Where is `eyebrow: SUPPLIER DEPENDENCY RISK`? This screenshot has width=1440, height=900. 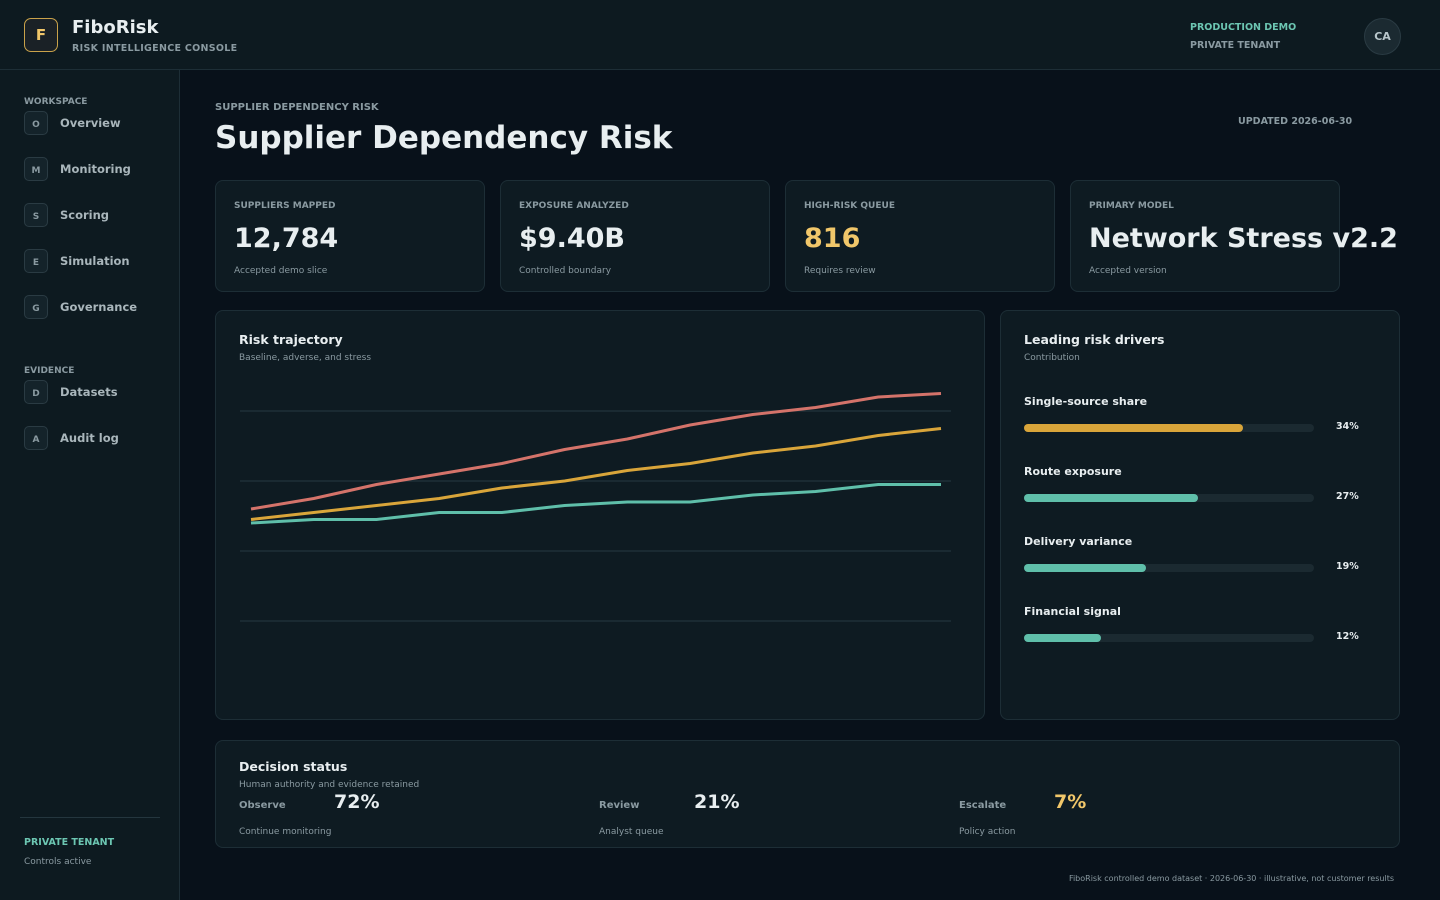 eyebrow: SUPPLIER DEPENDENCY RISK is located at coordinates (297, 107).